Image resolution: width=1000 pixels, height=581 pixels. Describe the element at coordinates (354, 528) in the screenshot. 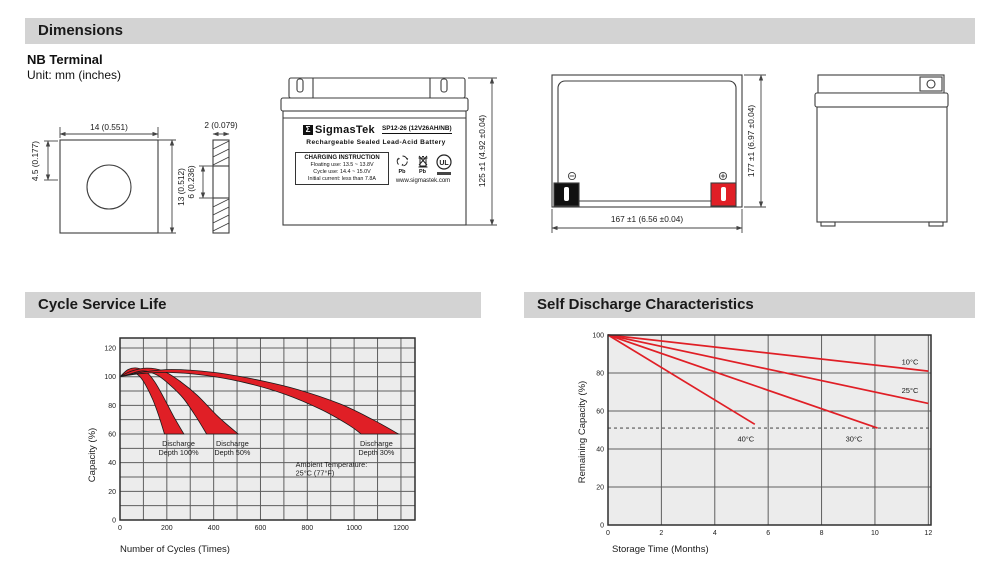

I see `x-tick-label: 1000` at that location.